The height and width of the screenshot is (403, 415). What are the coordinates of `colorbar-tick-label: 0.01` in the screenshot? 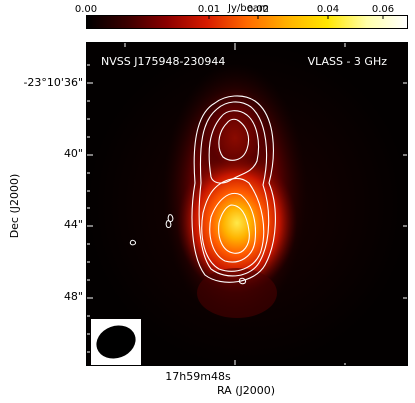 It's located at (209, 9).